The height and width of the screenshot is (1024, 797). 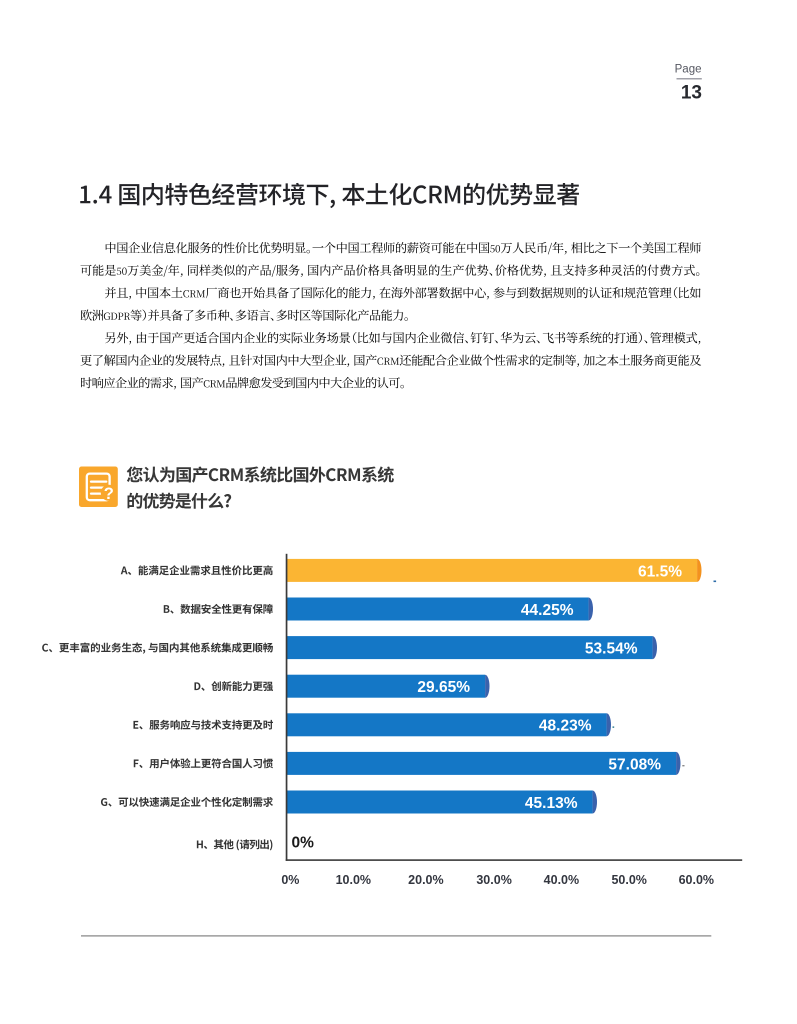 What do you see at coordinates (561, 880) in the screenshot?
I see `svg-text: 40.0%` at bounding box center [561, 880].